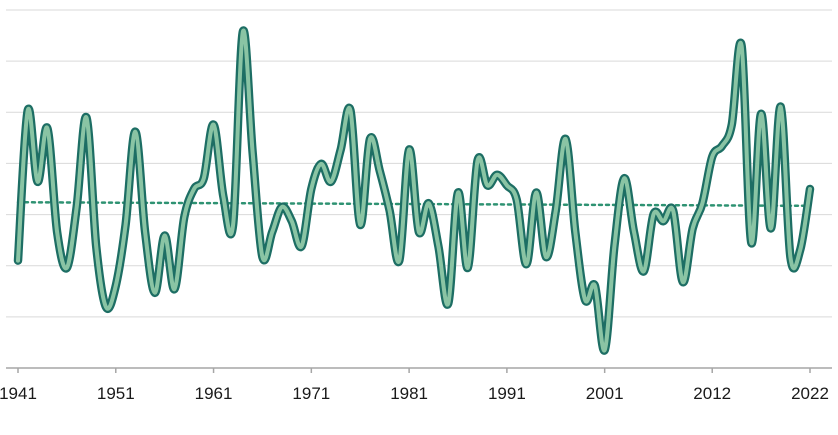 The height and width of the screenshot is (435, 838). I want to click on x-axis-label: 1951, so click(116, 393).